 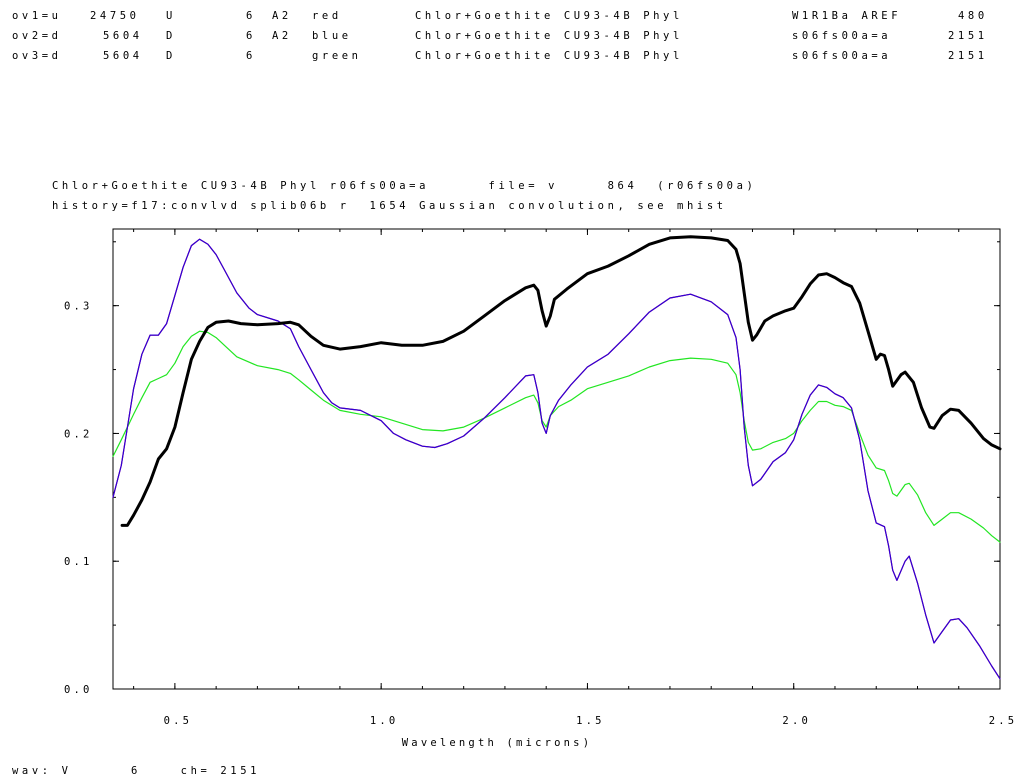 What do you see at coordinates (337, 56) in the screenshot?
I see `overlay-color: green` at bounding box center [337, 56].